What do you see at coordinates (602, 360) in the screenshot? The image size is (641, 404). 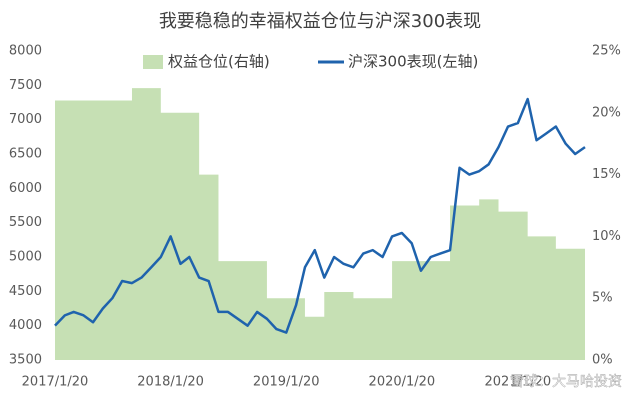 I see `y2-tick-label: 0%` at bounding box center [602, 360].